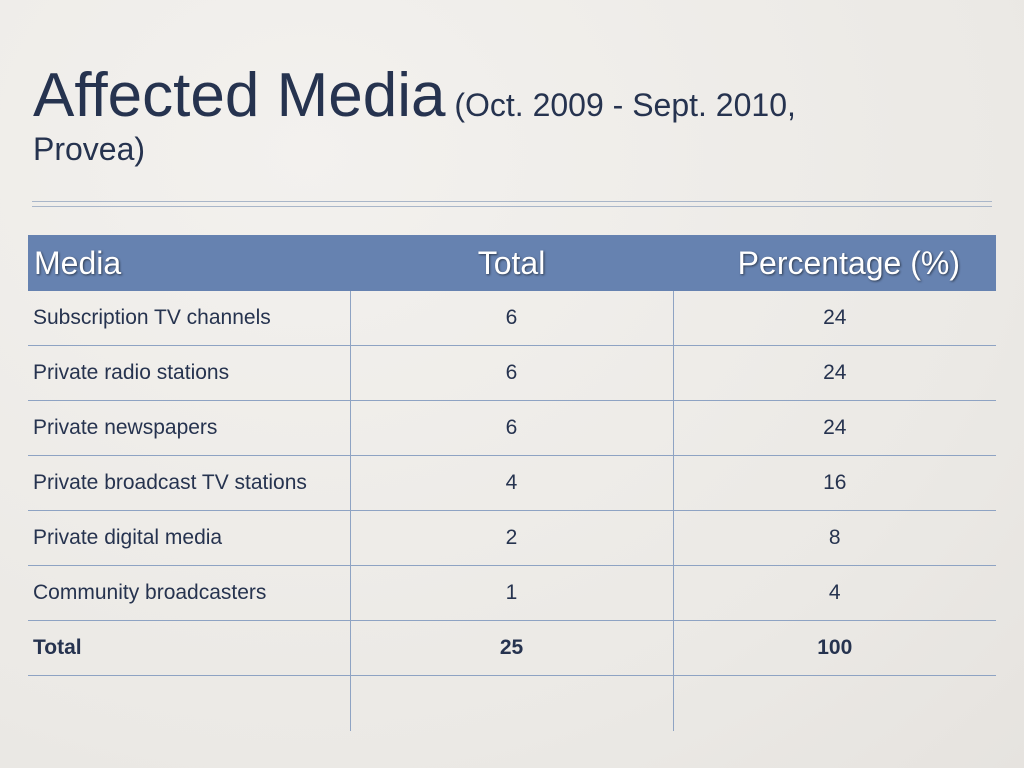  Describe the element at coordinates (189, 263) in the screenshot. I see `header-media: Media` at that location.